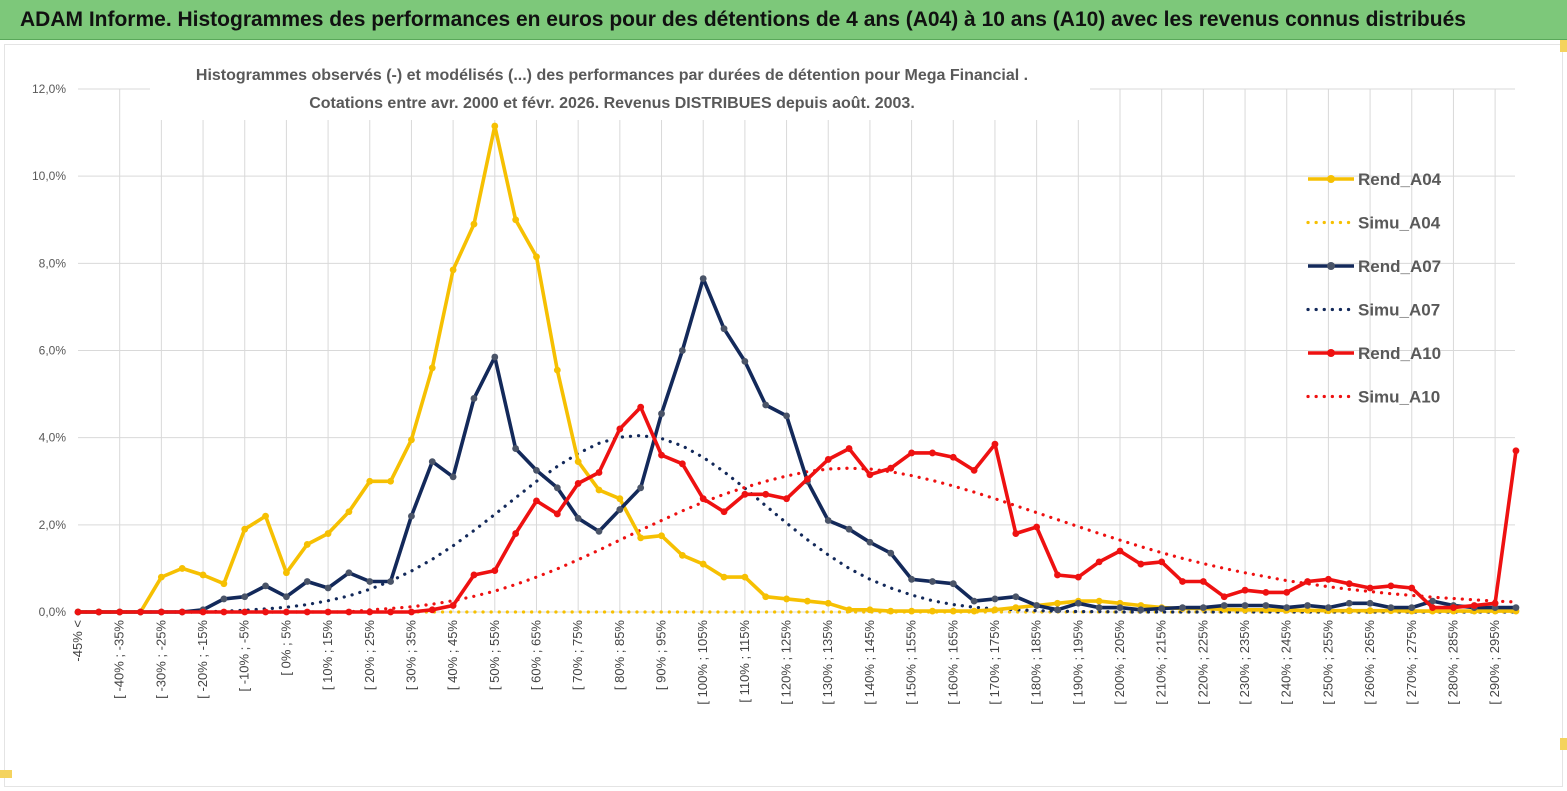 The image size is (1567, 791). Describe the element at coordinates (1494, 662) in the screenshot. I see `x-tick-label: [ 290% ; 295%` at that location.